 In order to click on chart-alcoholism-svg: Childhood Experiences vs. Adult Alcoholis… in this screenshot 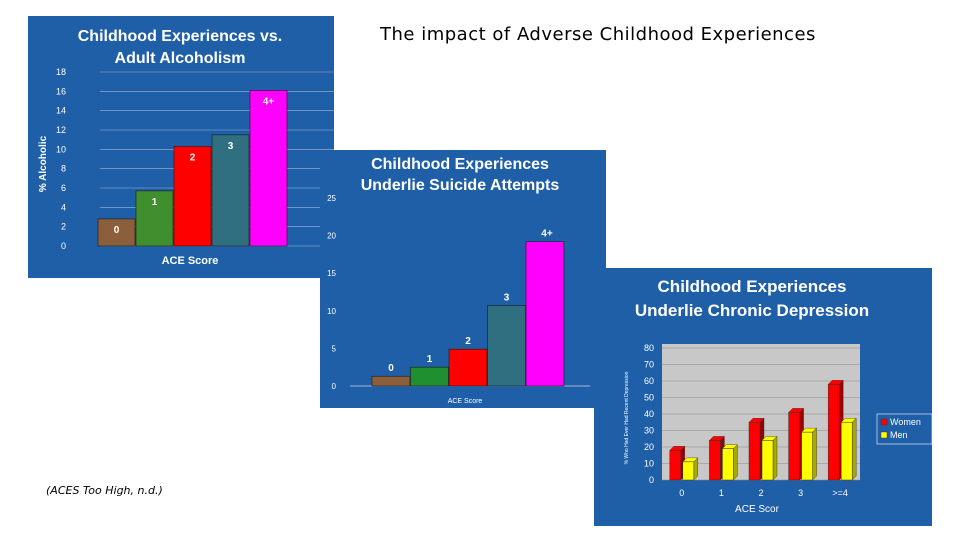, I will do `click(186, 147)`.